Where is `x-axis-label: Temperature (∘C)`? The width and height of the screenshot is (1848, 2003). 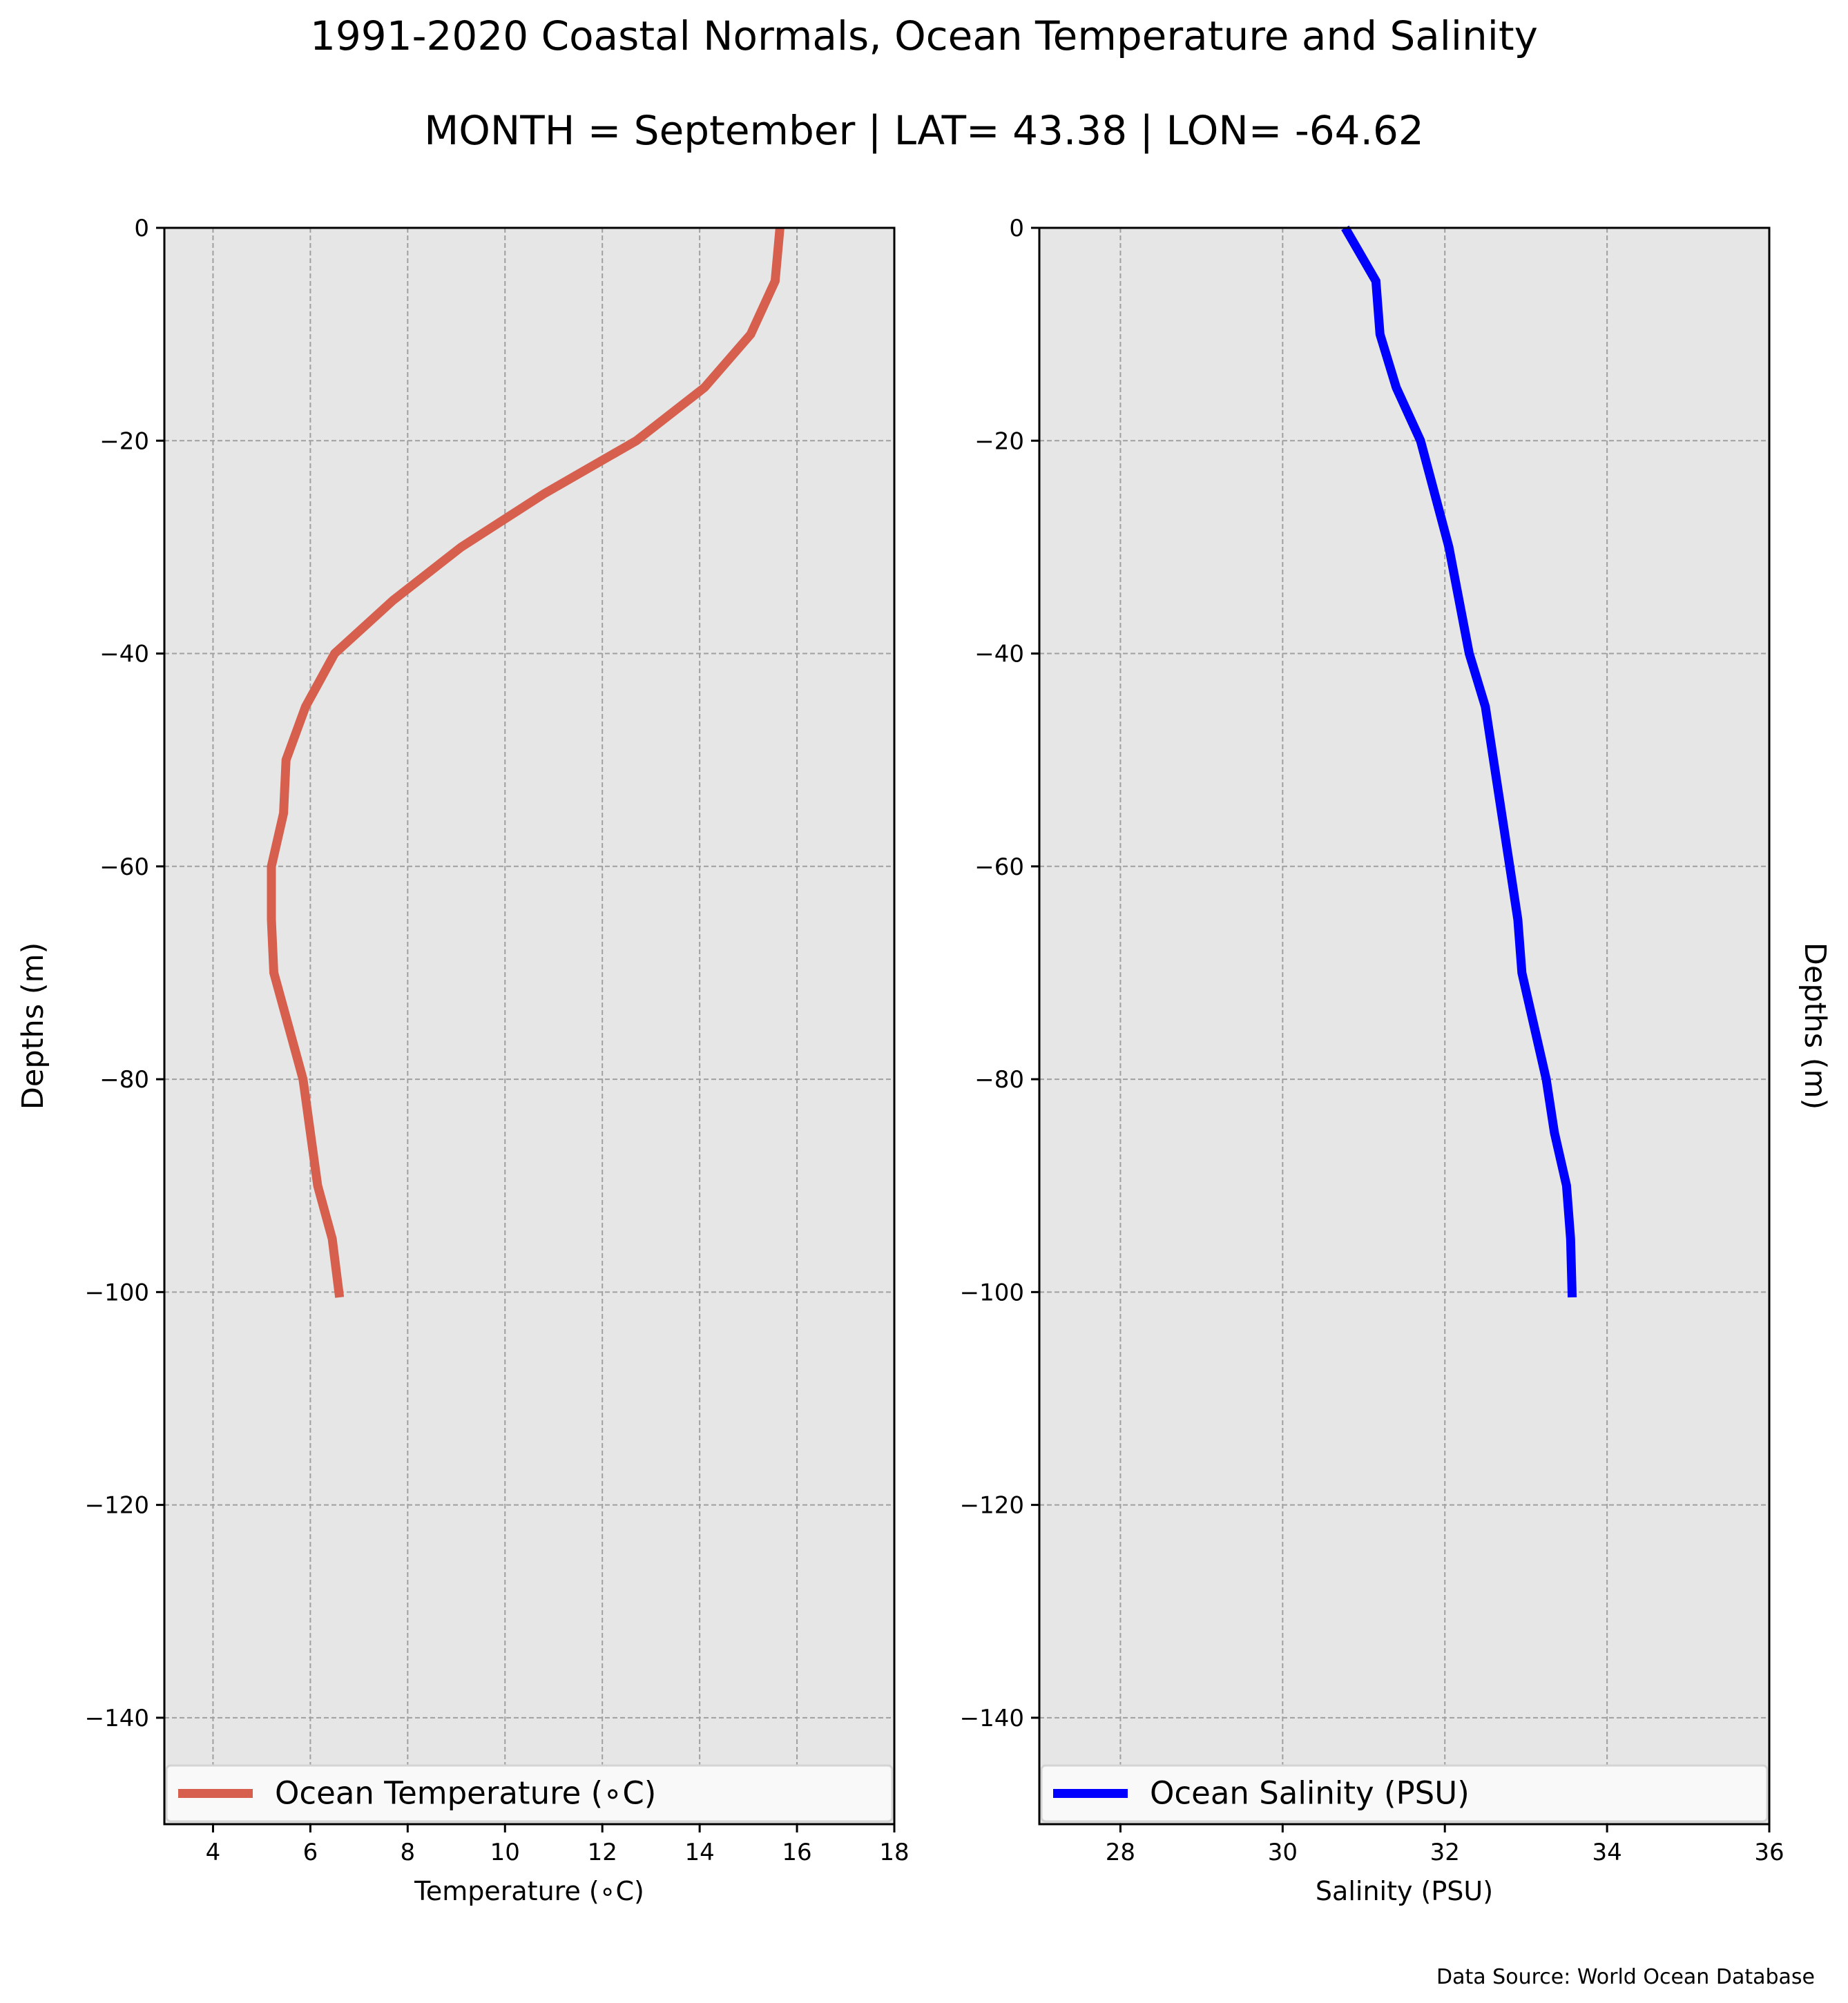 x-axis-label: Temperature (∘C) is located at coordinates (529, 1891).